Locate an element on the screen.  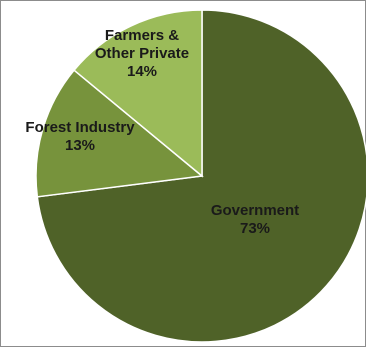
slice-label-farmers-and-other-private: Farmers & Other Private 14% is located at coordinates (142, 53).